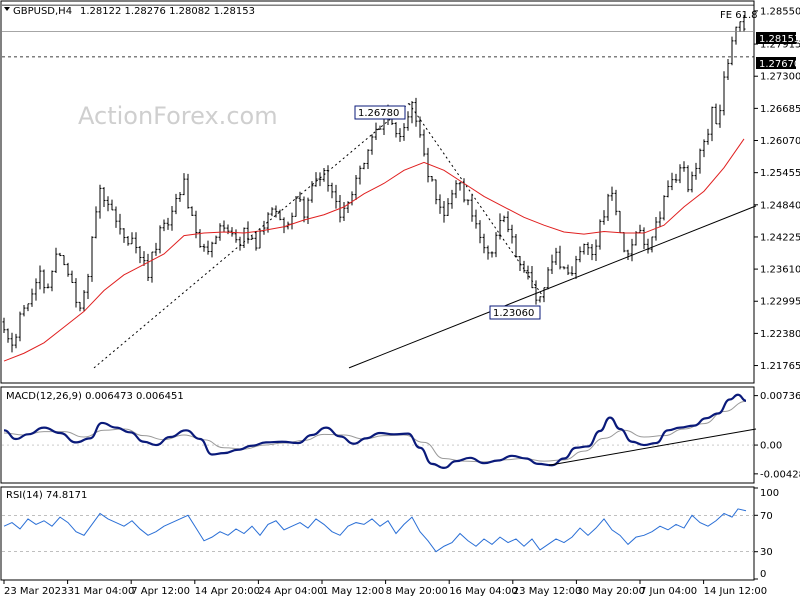 This screenshot has height=600, width=800. I want to click on macd-trendline, so click(652, 447).